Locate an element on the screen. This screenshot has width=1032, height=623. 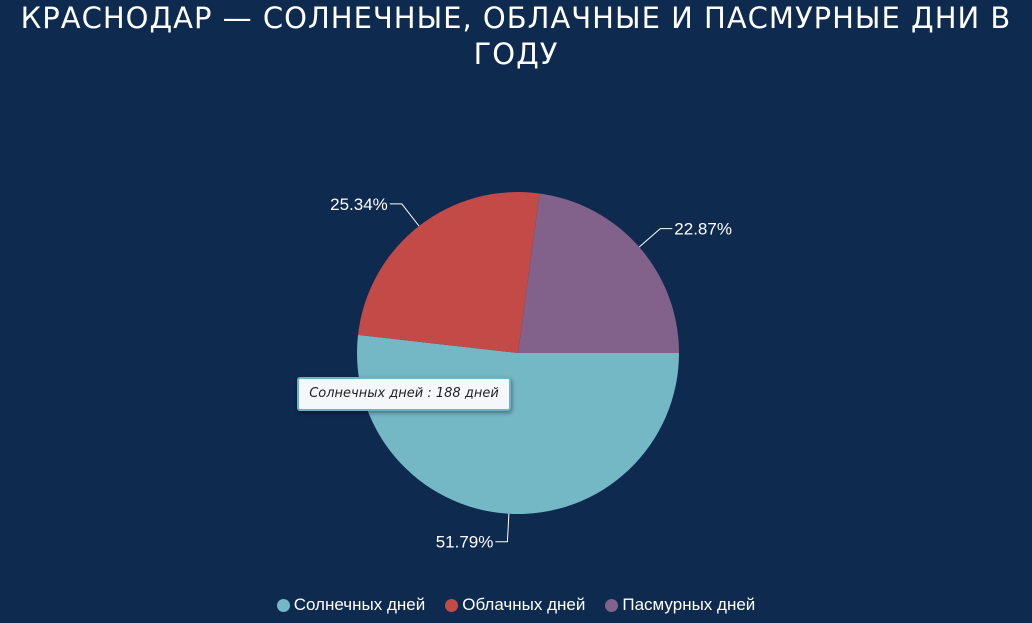
legend-marker-sunny is located at coordinates (283, 605).